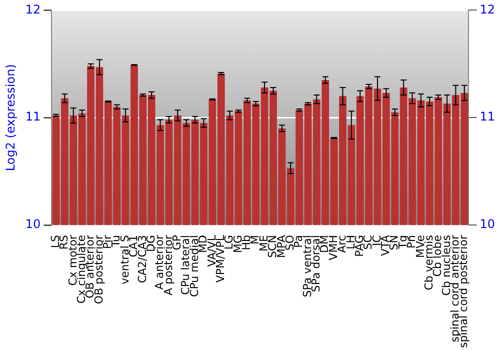 The width and height of the screenshot is (500, 350). I want to click on y2-tick-label: 10, so click(488, 224).